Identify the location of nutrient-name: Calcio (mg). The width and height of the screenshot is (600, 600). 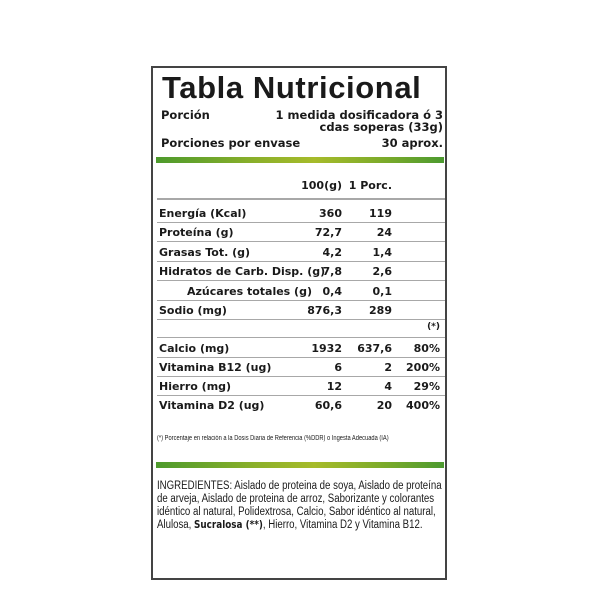
(194, 348).